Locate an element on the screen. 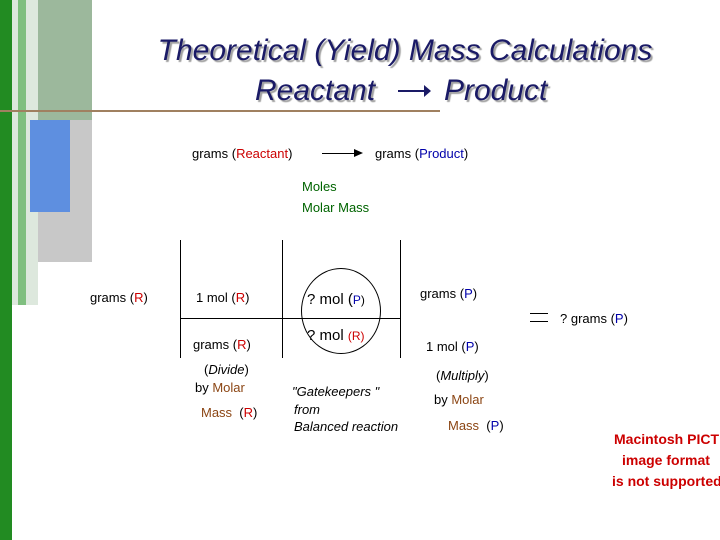 This screenshot has width=720, height=540. top-flow-reactant-prefix: grams ( is located at coordinates (214, 153).